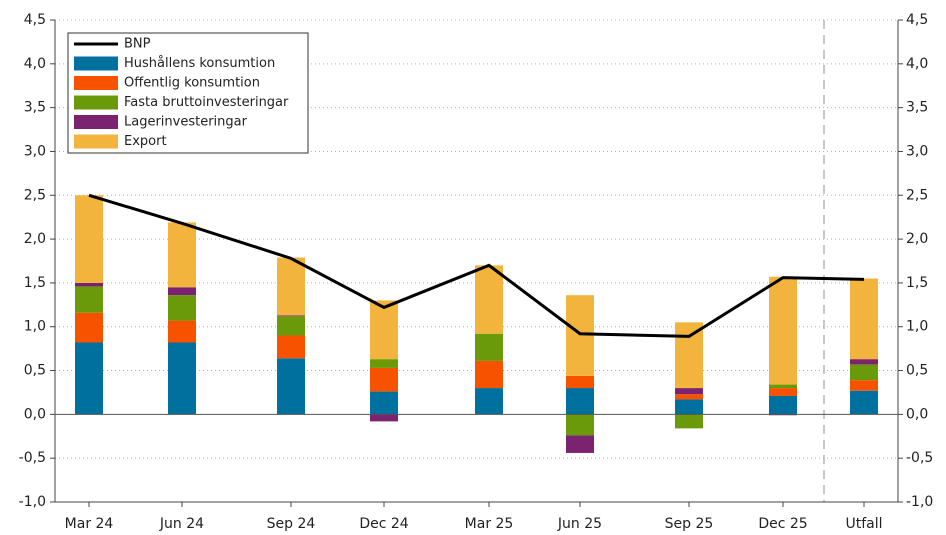 The image size is (946, 535). I want to click on y2-tick-label: 3,0, so click(917, 151).